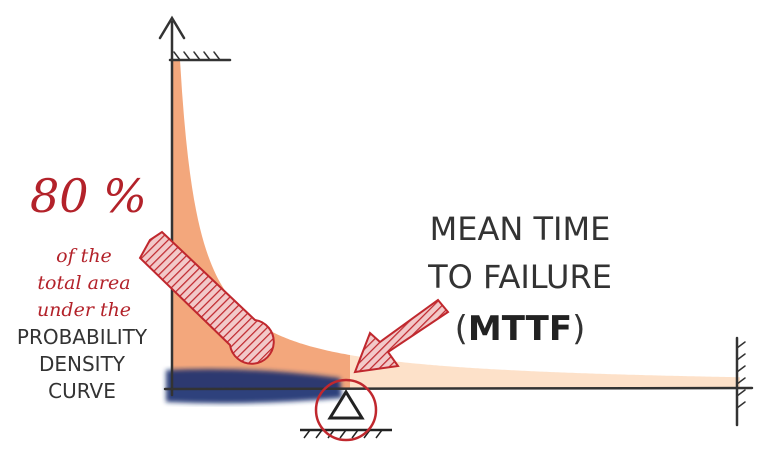  I want to click on abbr: MTTF, so click(520, 329).